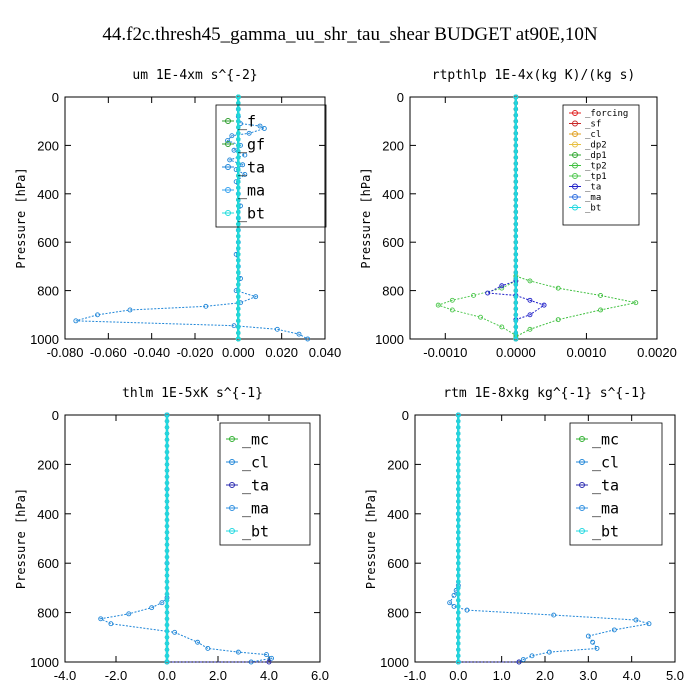  Describe the element at coordinates (477, 308) in the screenshot. I see `series-tp1` at that location.